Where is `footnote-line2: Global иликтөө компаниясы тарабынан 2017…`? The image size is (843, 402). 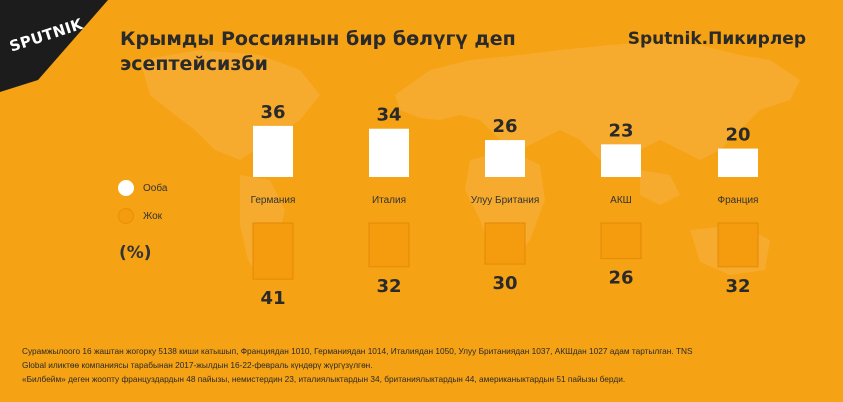
footnote-line2: Global иликтөө компаниясы тарабынан 2017… is located at coordinates (197, 365).